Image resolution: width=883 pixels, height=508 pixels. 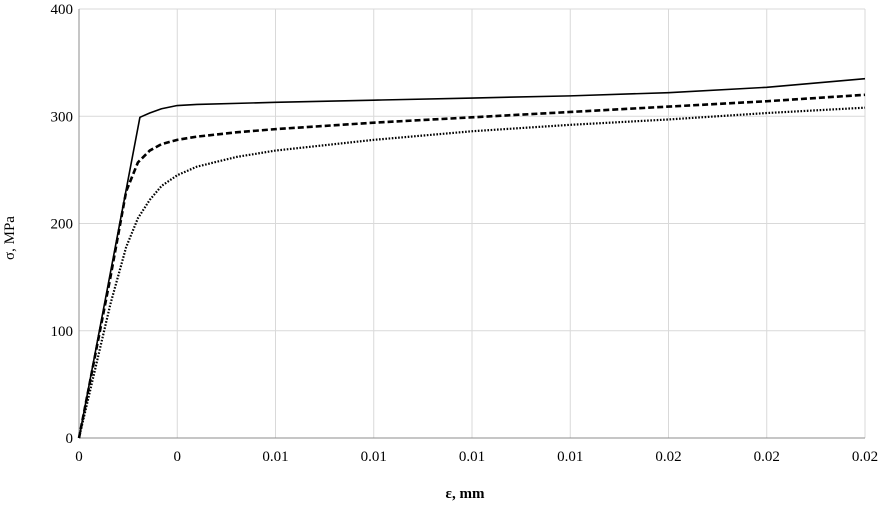 I want to click on y-tick-label: 300, so click(x=62, y=117).